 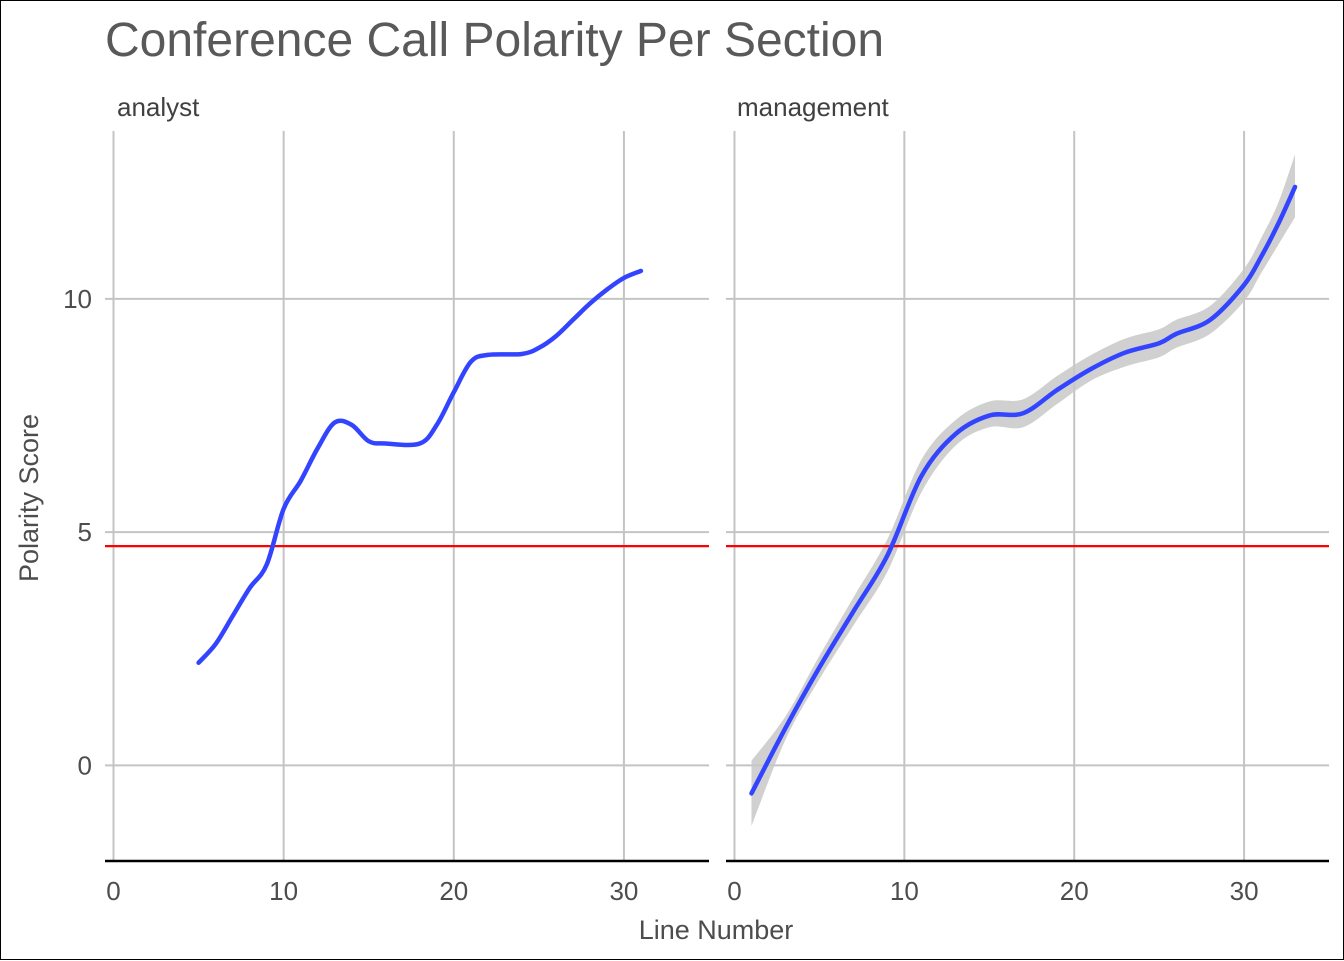 What do you see at coordinates (734, 891) in the screenshot?
I see `x-tick-label-management-0: 0` at bounding box center [734, 891].